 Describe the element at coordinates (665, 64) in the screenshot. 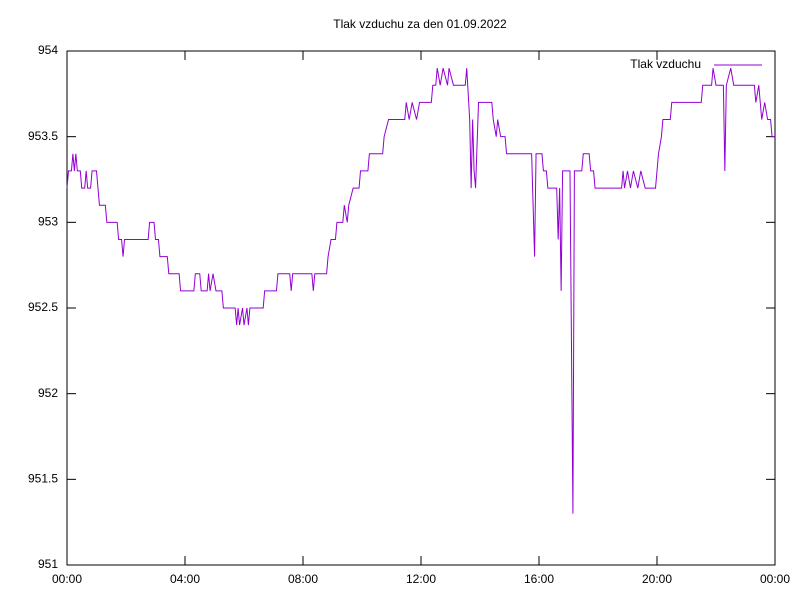

I see `legend-label: Tlak vzduchu` at that location.